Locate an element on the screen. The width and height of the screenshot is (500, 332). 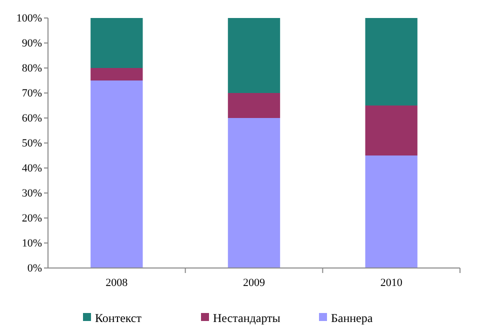
y-tick-label: 50% is located at coordinates (32, 144).